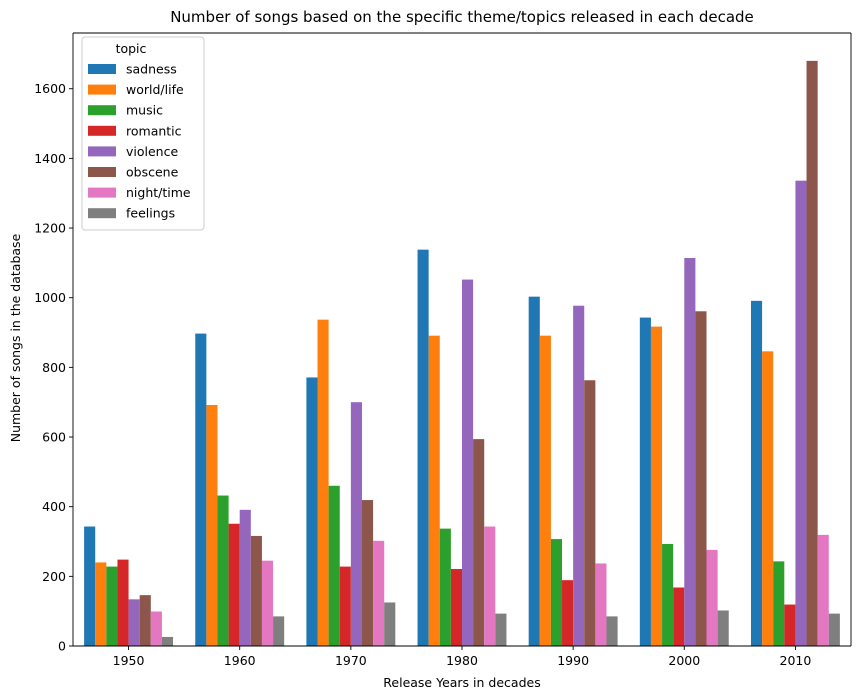 The width and height of the screenshot is (859, 699). Describe the element at coordinates (158, 192) in the screenshot. I see `legend-label-night-time: night/time` at that location.